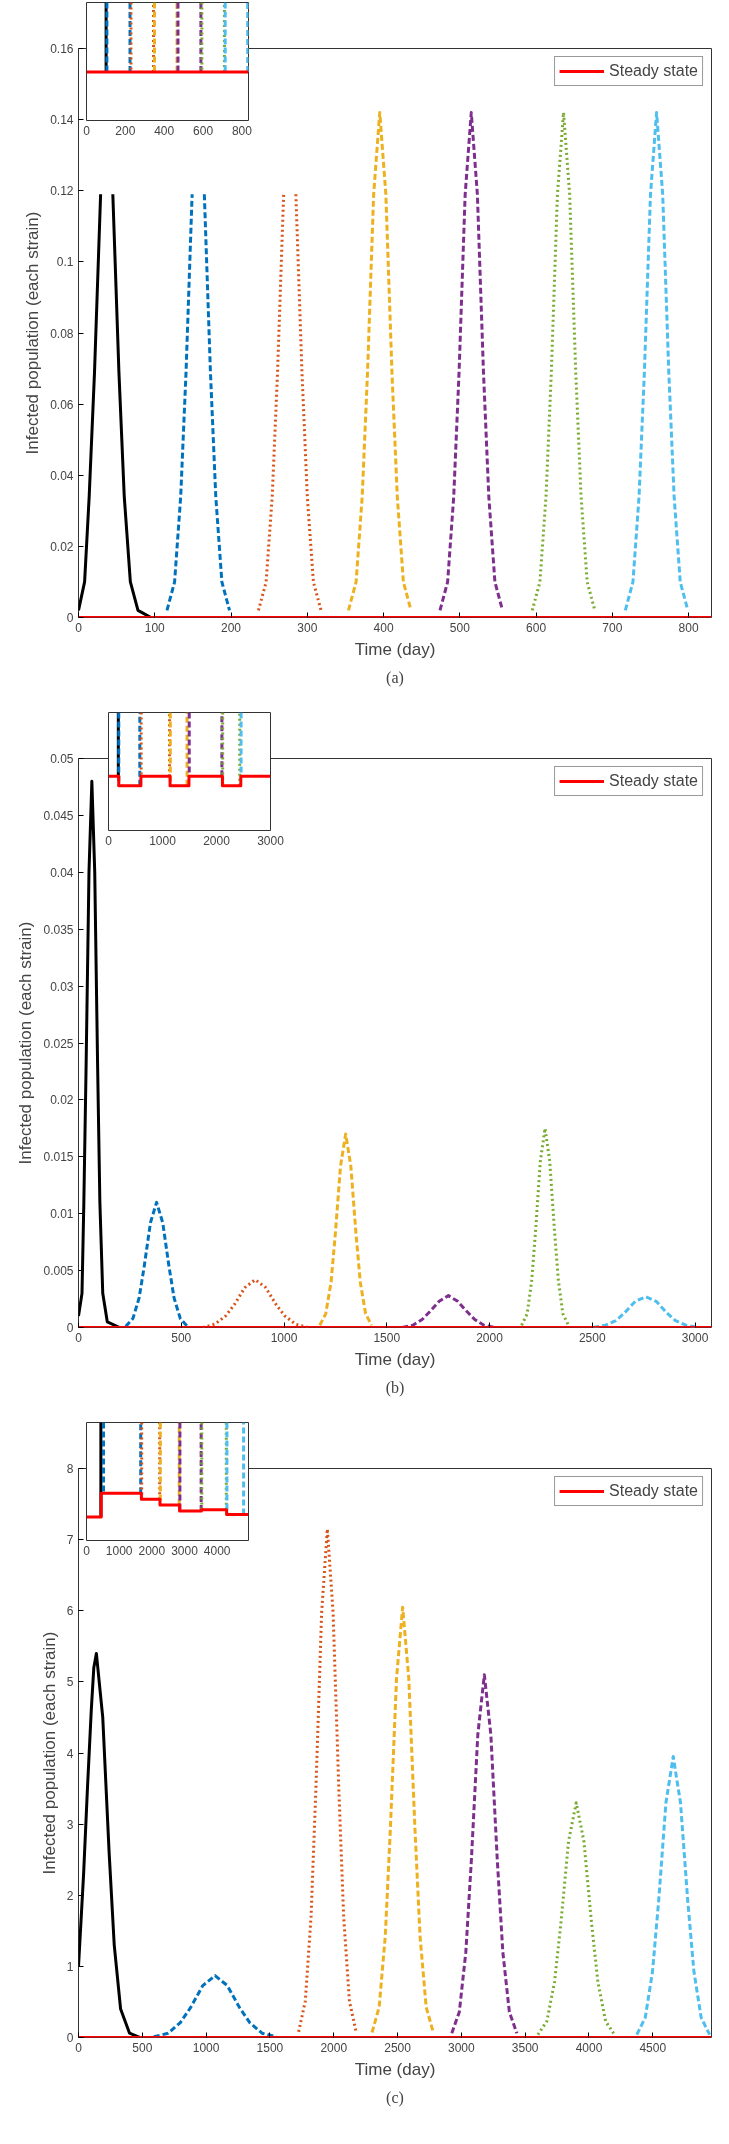 The image size is (729, 2144). What do you see at coordinates (395, 677) in the screenshot?
I see `text: (a)` at bounding box center [395, 677].